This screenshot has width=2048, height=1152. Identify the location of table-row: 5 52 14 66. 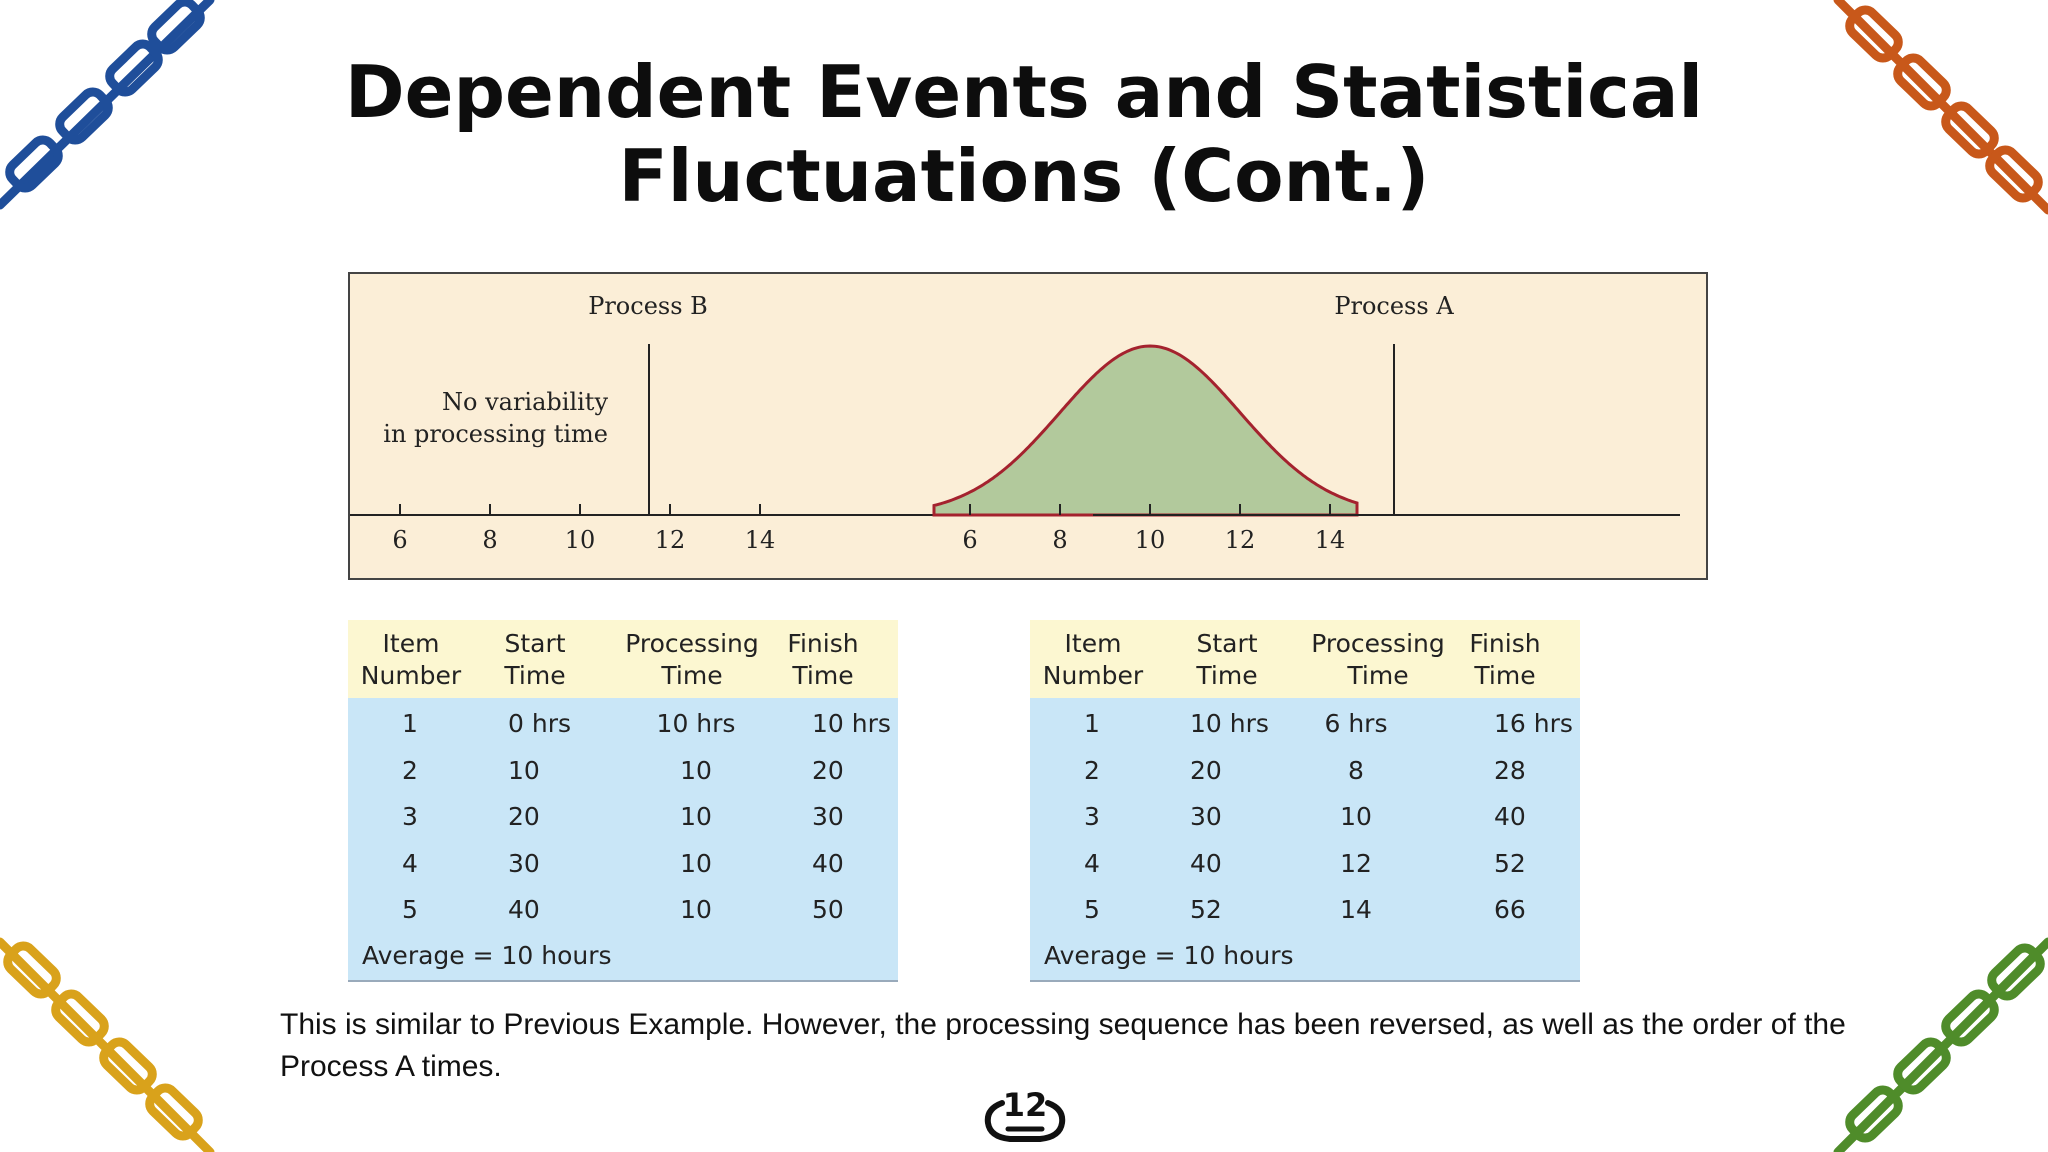
(1305, 910).